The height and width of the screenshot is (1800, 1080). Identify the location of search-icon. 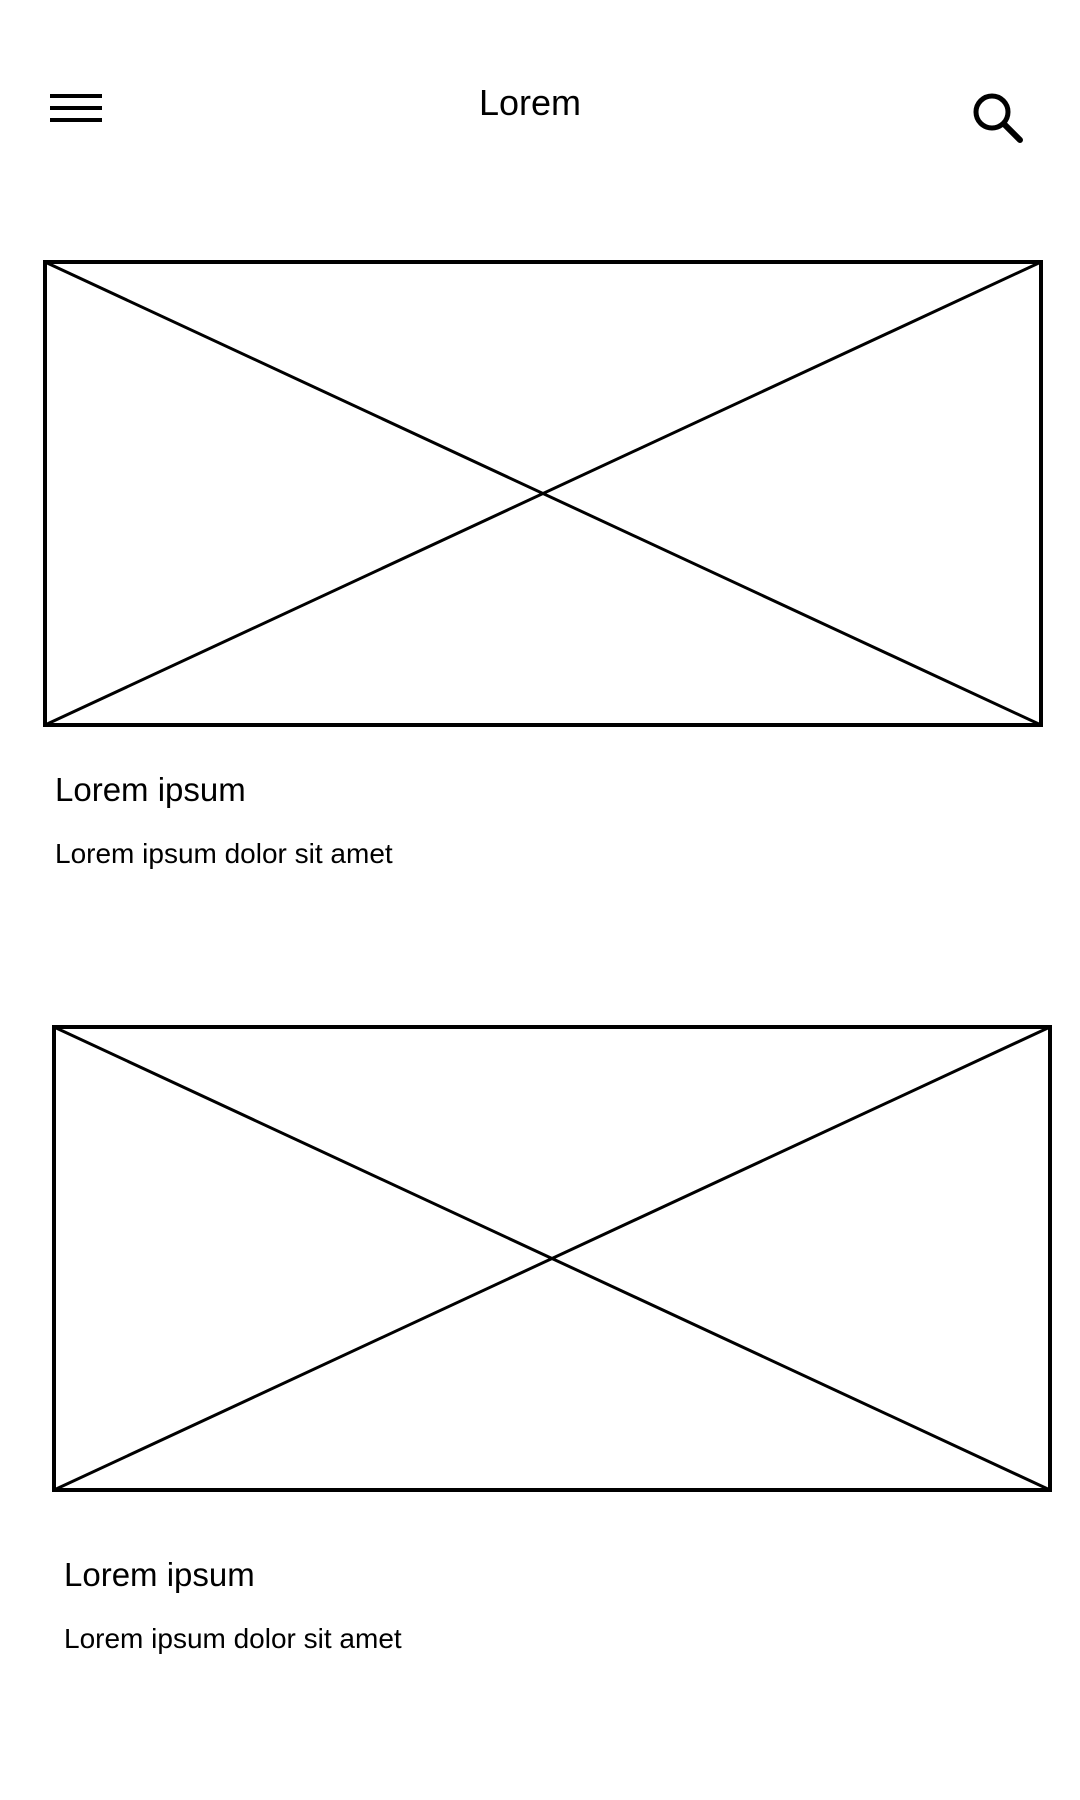
(998, 118).